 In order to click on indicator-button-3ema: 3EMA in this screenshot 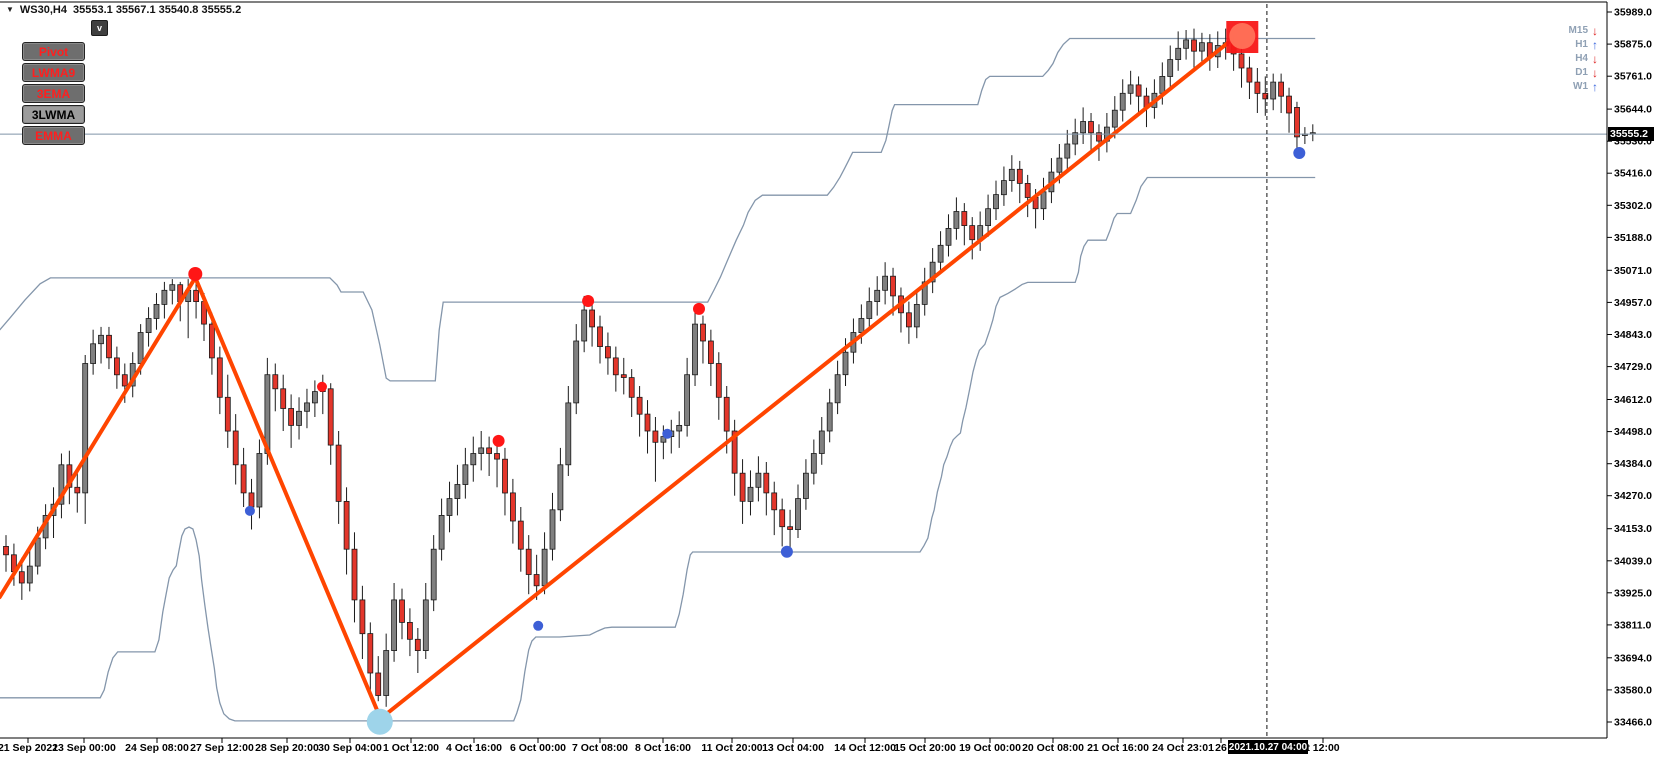, I will do `click(53, 93)`.